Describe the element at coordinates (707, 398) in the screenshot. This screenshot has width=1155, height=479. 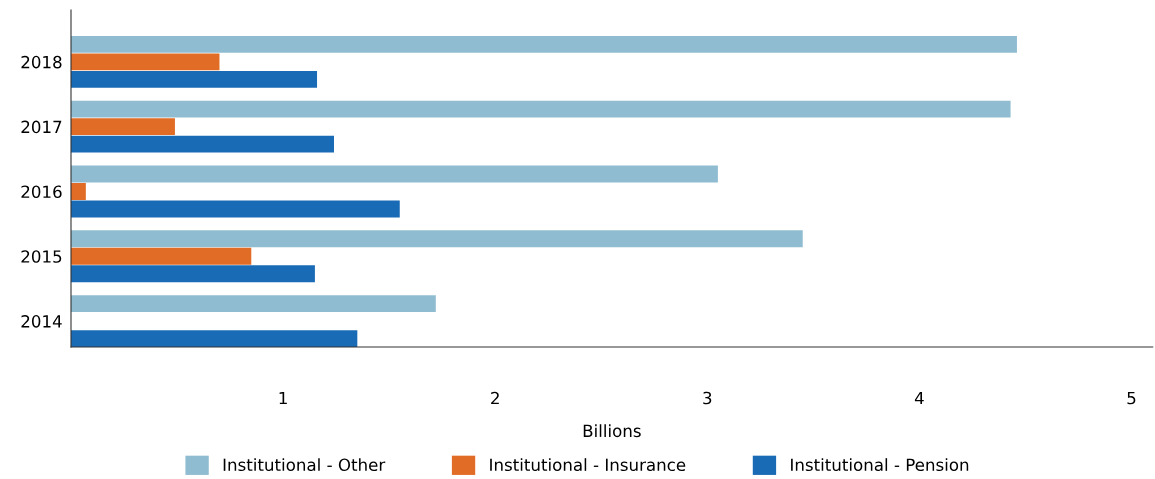
I see `x-tick-label: 3` at that location.